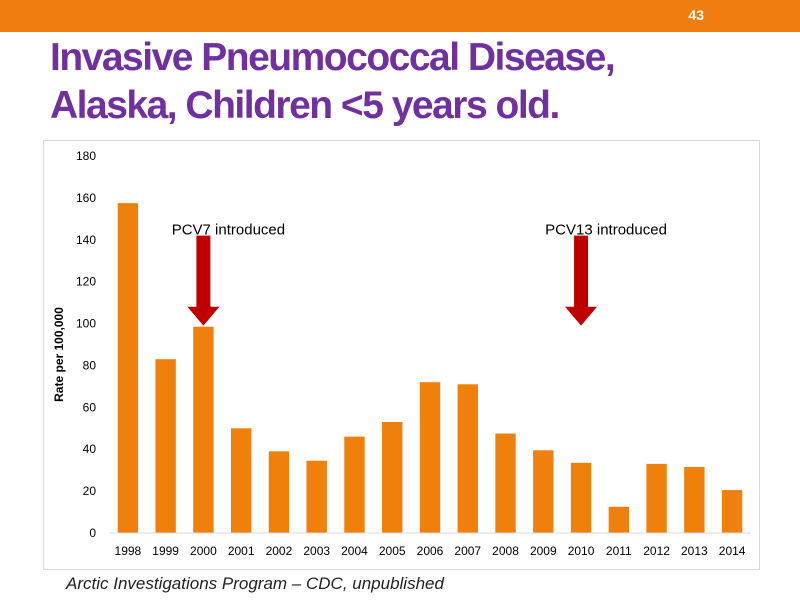 This screenshot has height=600, width=800. Describe the element at coordinates (90, 449) in the screenshot. I see `y-tick-label: 40` at that location.